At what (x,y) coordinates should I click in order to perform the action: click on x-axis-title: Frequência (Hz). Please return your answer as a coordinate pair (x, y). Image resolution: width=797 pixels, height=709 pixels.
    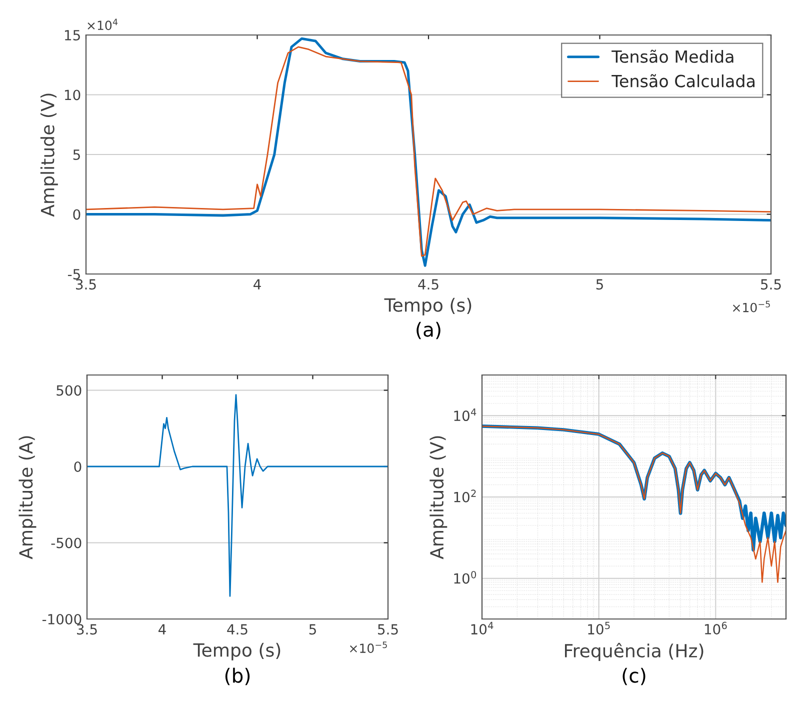
    Looking at the image, I should click on (634, 652).